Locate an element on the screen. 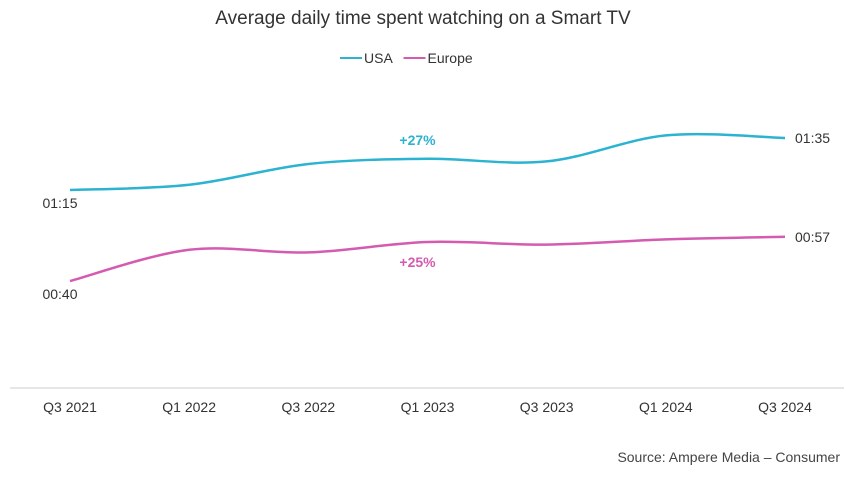  legend: USA Europe is located at coordinates (406, 58).